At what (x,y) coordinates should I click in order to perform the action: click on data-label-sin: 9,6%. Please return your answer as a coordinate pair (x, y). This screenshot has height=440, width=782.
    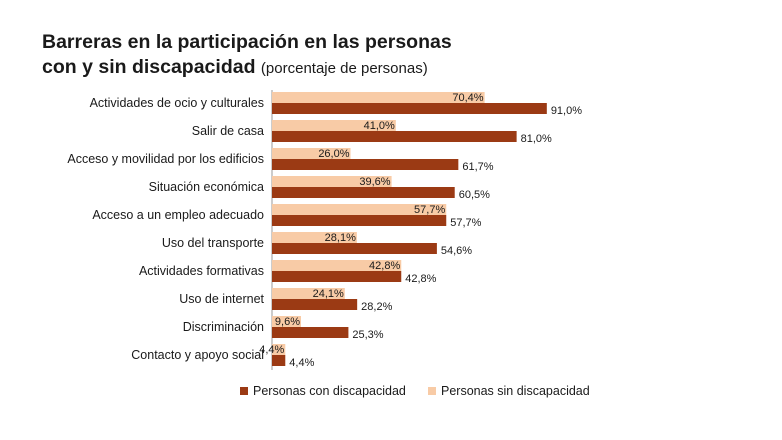
    Looking at the image, I should click on (287, 322).